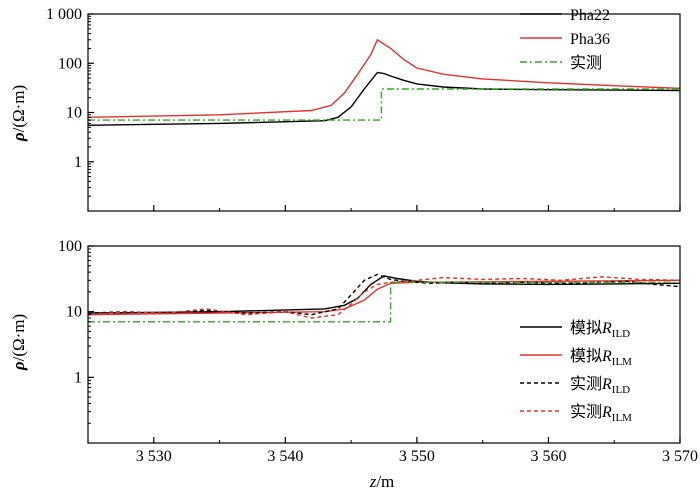  I want to click on legend-label: 模拟RILM, so click(601, 357).